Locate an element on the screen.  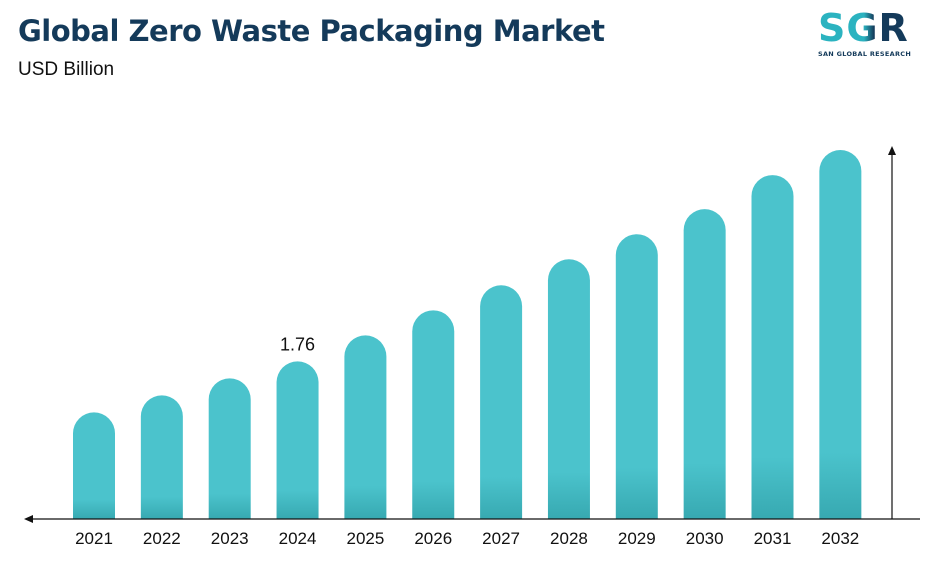
chart-title: Global Zero Waste Packaging Market is located at coordinates (311, 31).